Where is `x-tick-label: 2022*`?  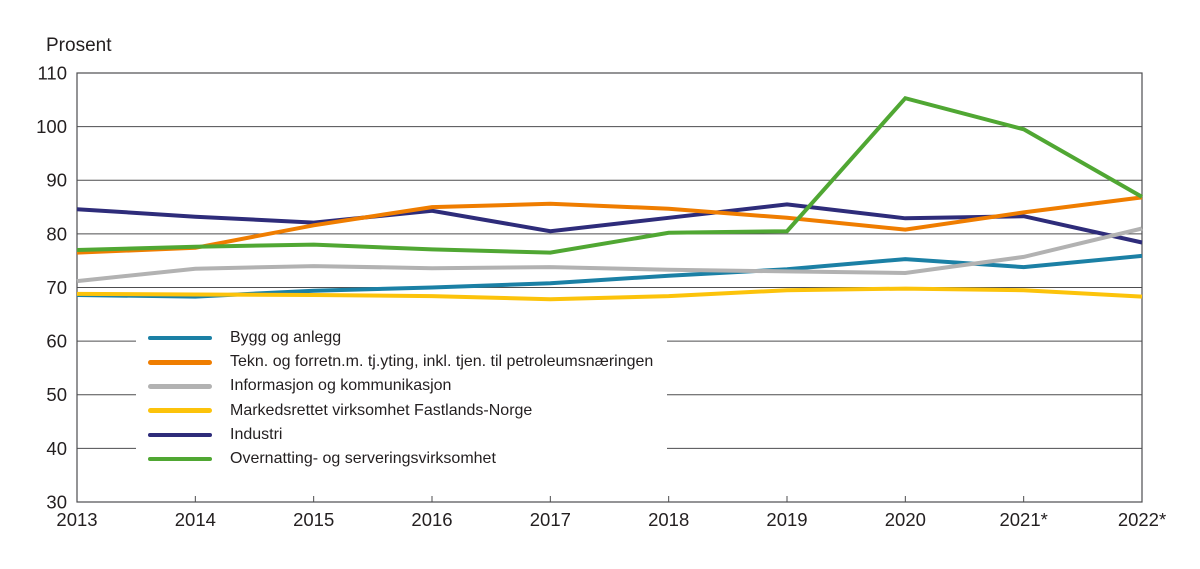
x-tick-label: 2022* is located at coordinates (1142, 519).